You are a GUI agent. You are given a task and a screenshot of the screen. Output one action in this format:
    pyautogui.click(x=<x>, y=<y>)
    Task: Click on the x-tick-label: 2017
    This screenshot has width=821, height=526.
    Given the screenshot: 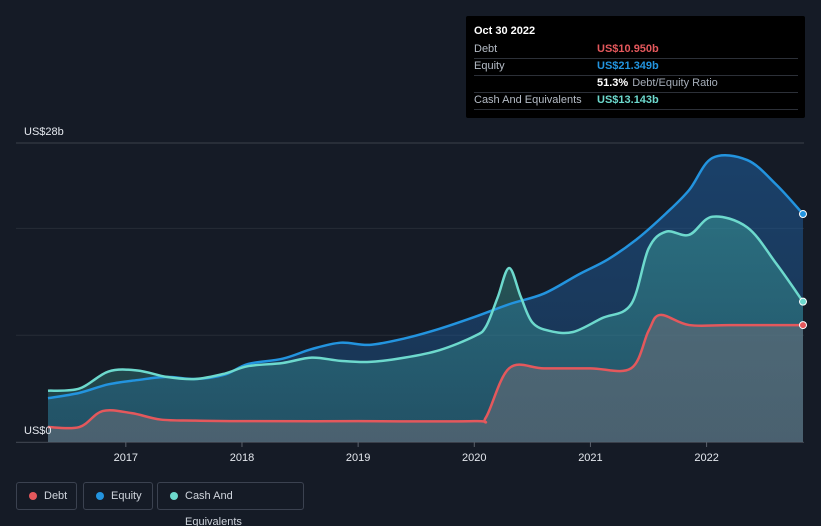 What is the action you would take?
    pyautogui.click(x=126, y=458)
    